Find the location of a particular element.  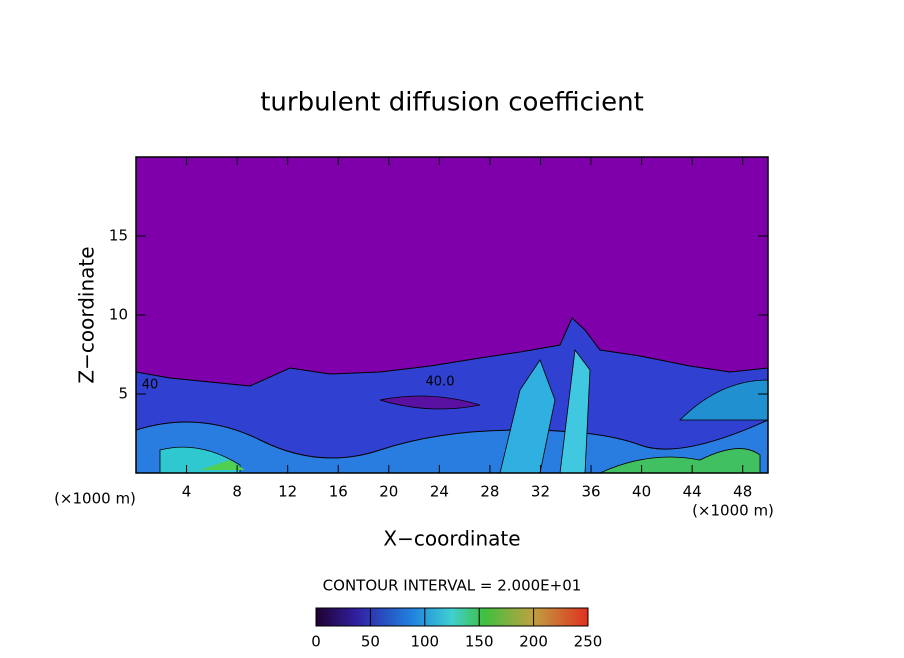

x-tick-label: 32 is located at coordinates (540, 492).